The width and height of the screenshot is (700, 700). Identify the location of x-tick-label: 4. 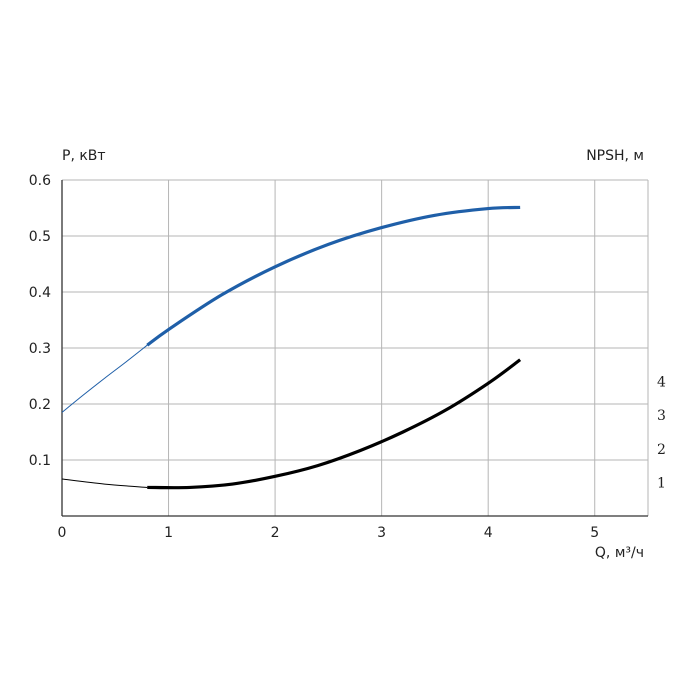
(488, 533).